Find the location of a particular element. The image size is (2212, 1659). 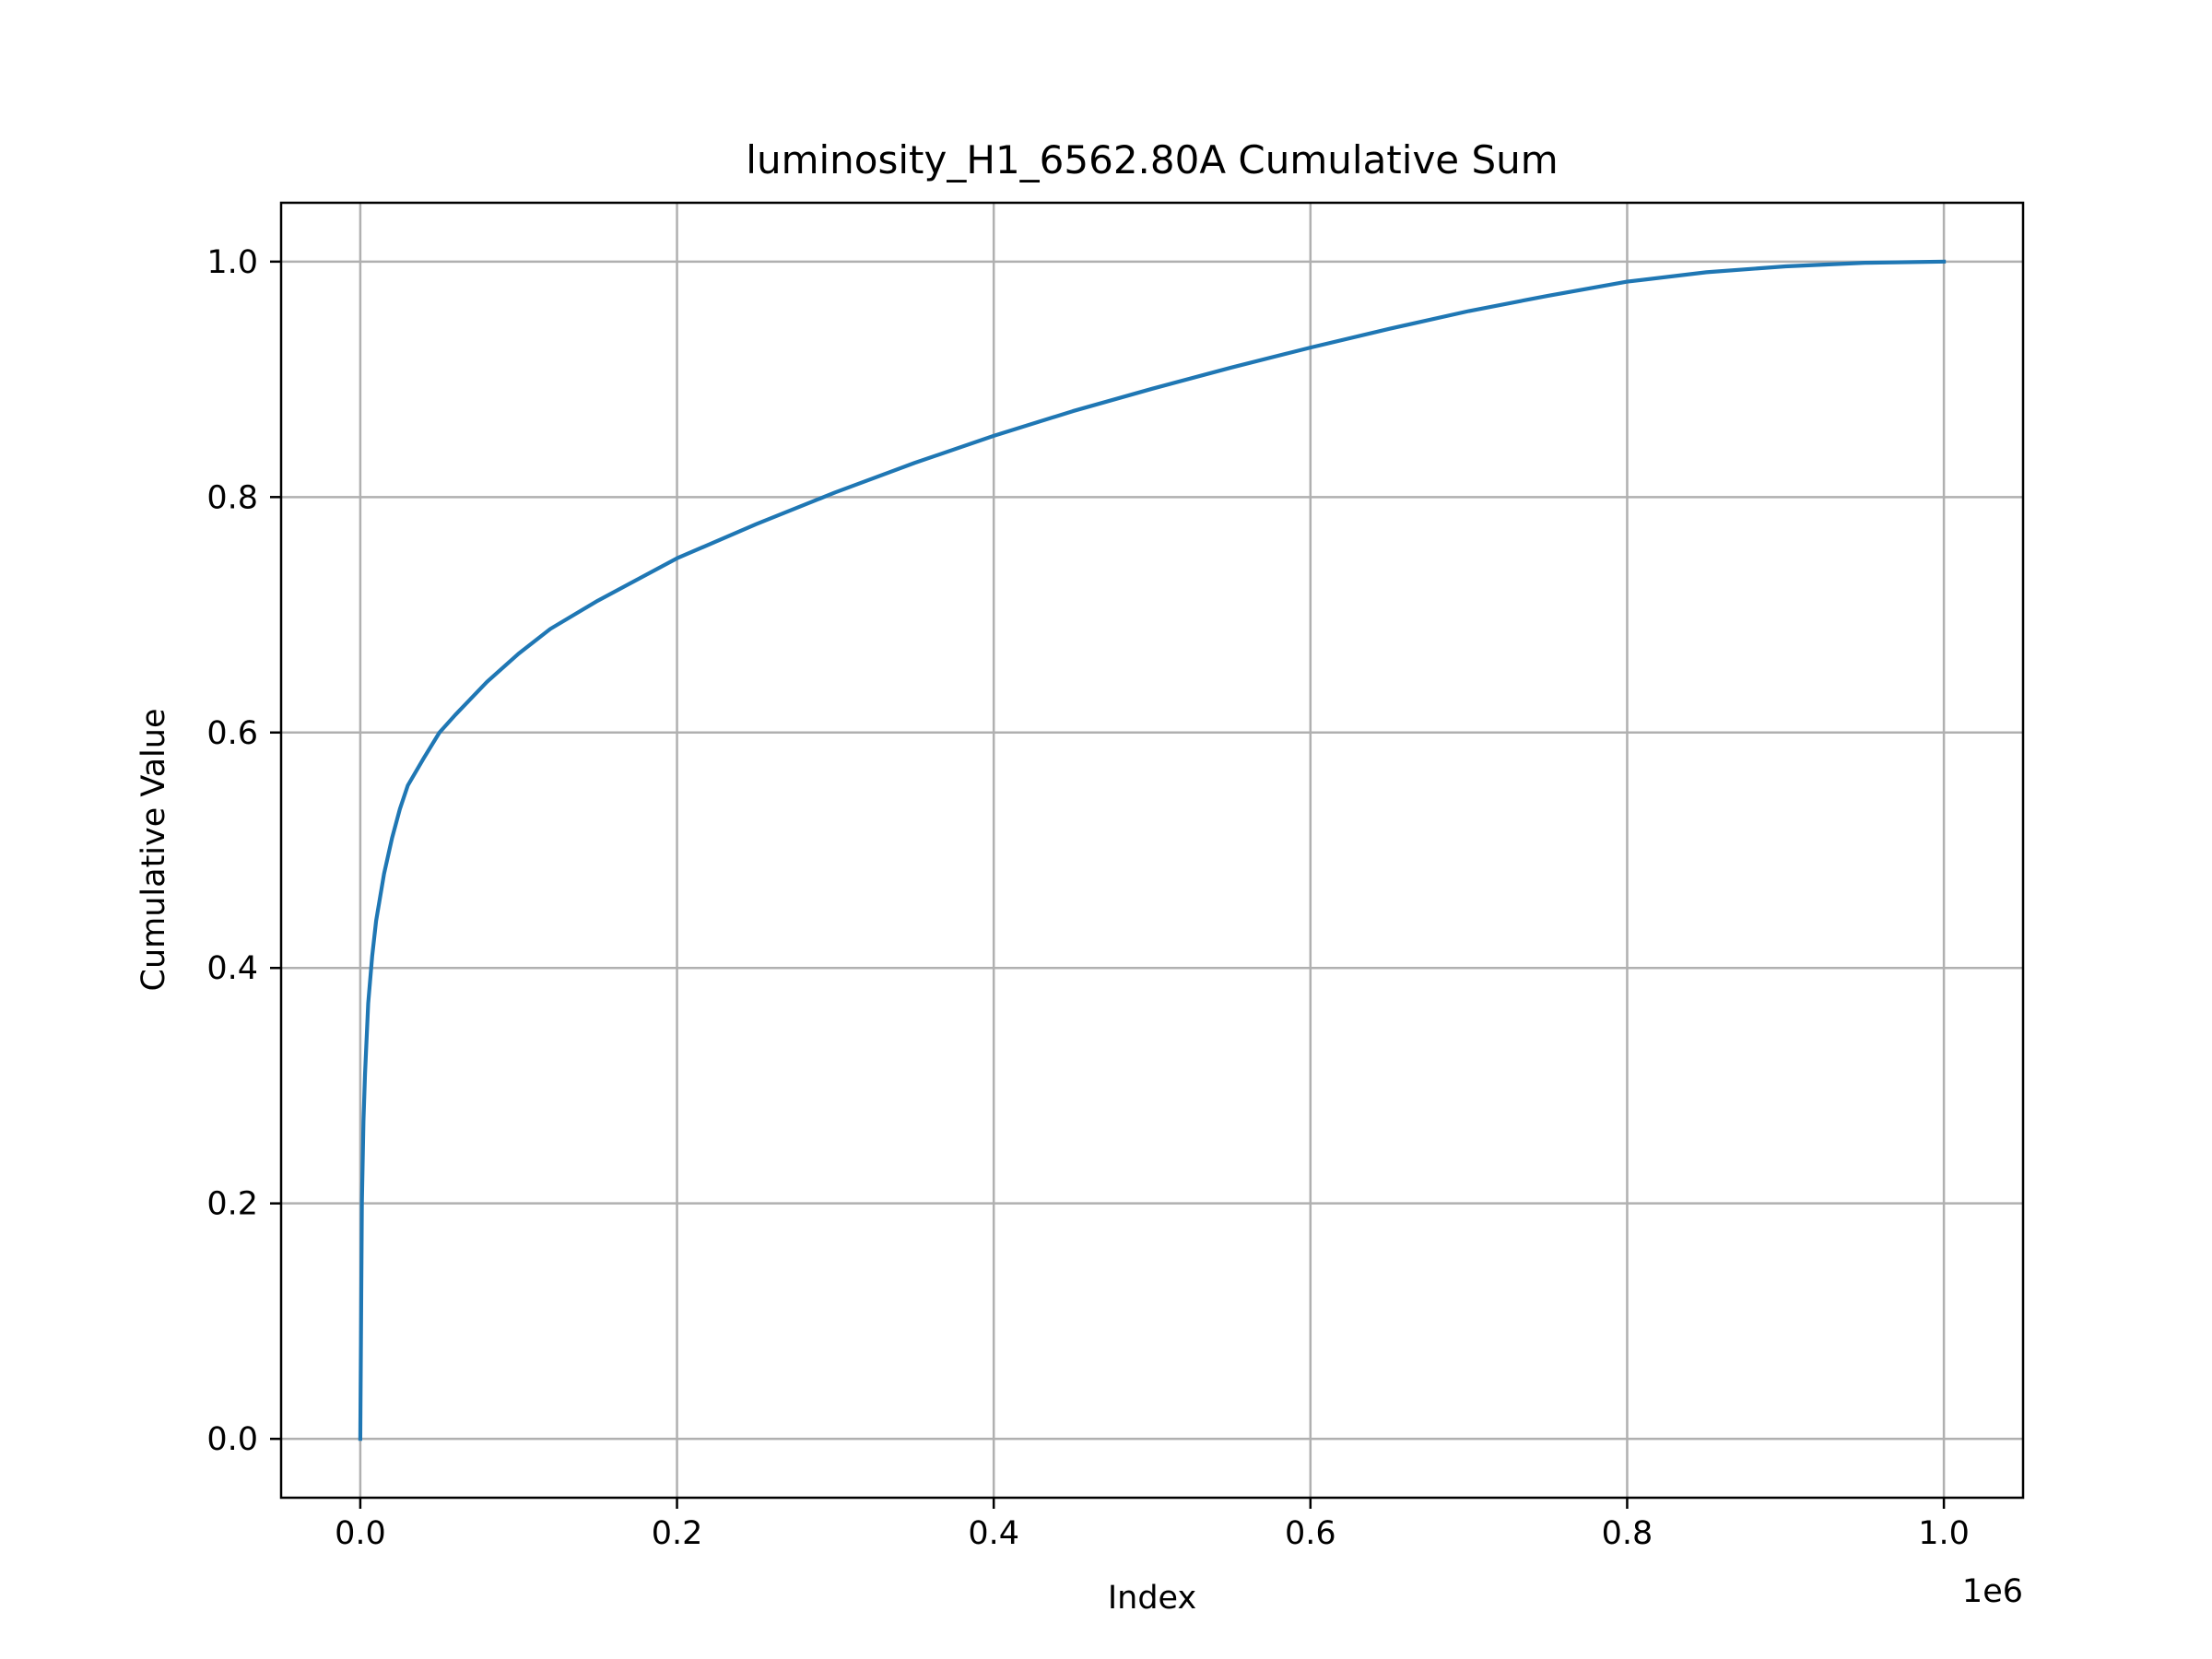

x-tick-label: 1.0 is located at coordinates (1944, 1533).